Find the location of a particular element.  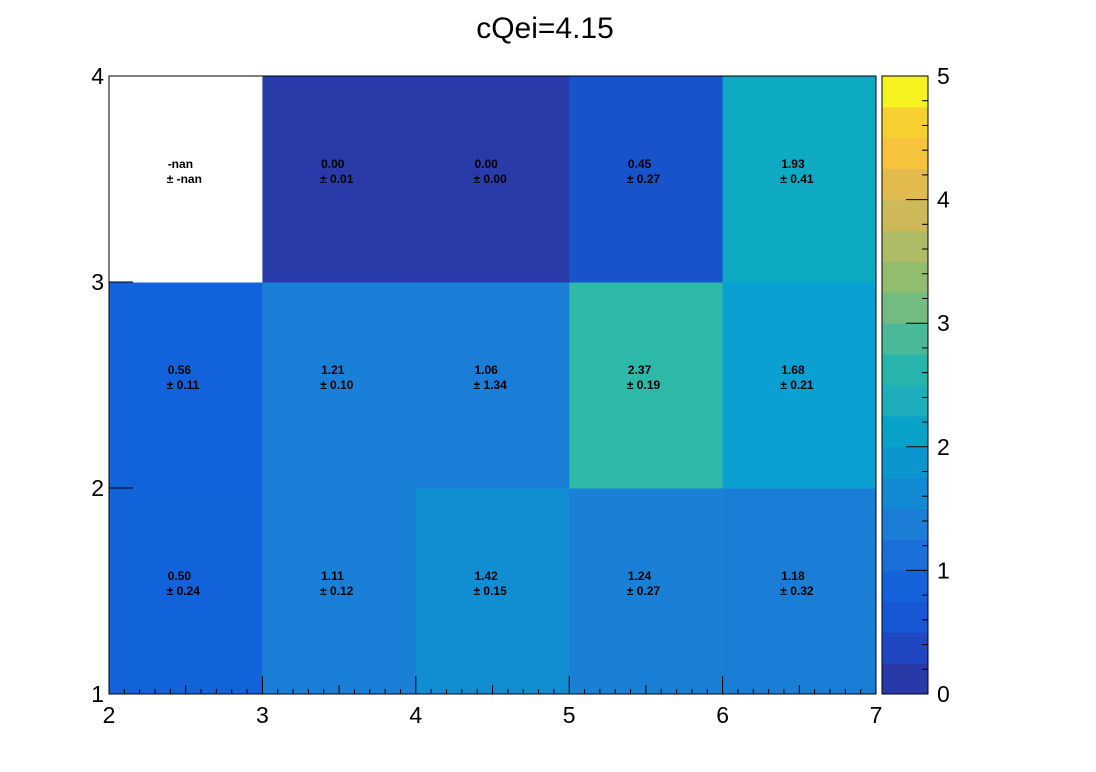

cell-error-label: ± 0.11 is located at coordinates (183, 385).